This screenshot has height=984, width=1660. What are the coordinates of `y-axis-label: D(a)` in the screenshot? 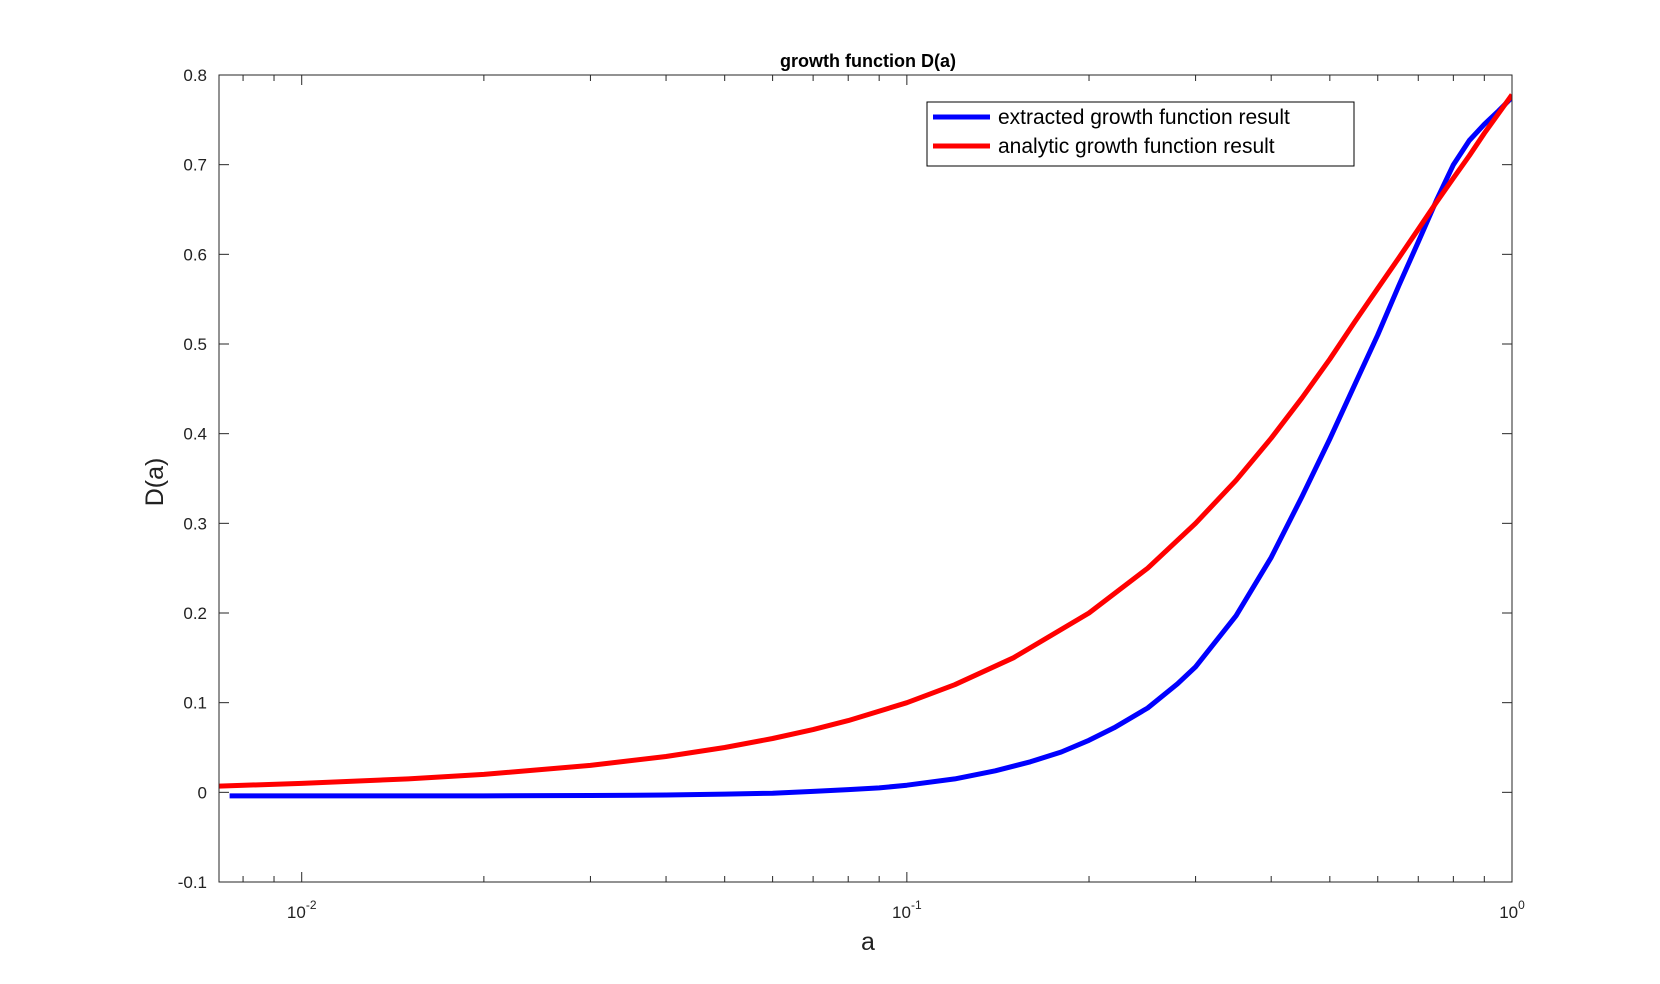 It's located at (155, 482).